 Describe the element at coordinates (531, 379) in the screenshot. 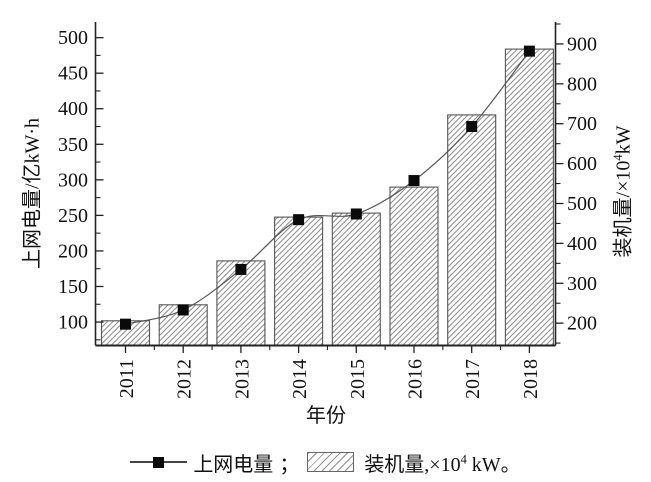

I see `x-tick-label-2018: 2018` at that location.